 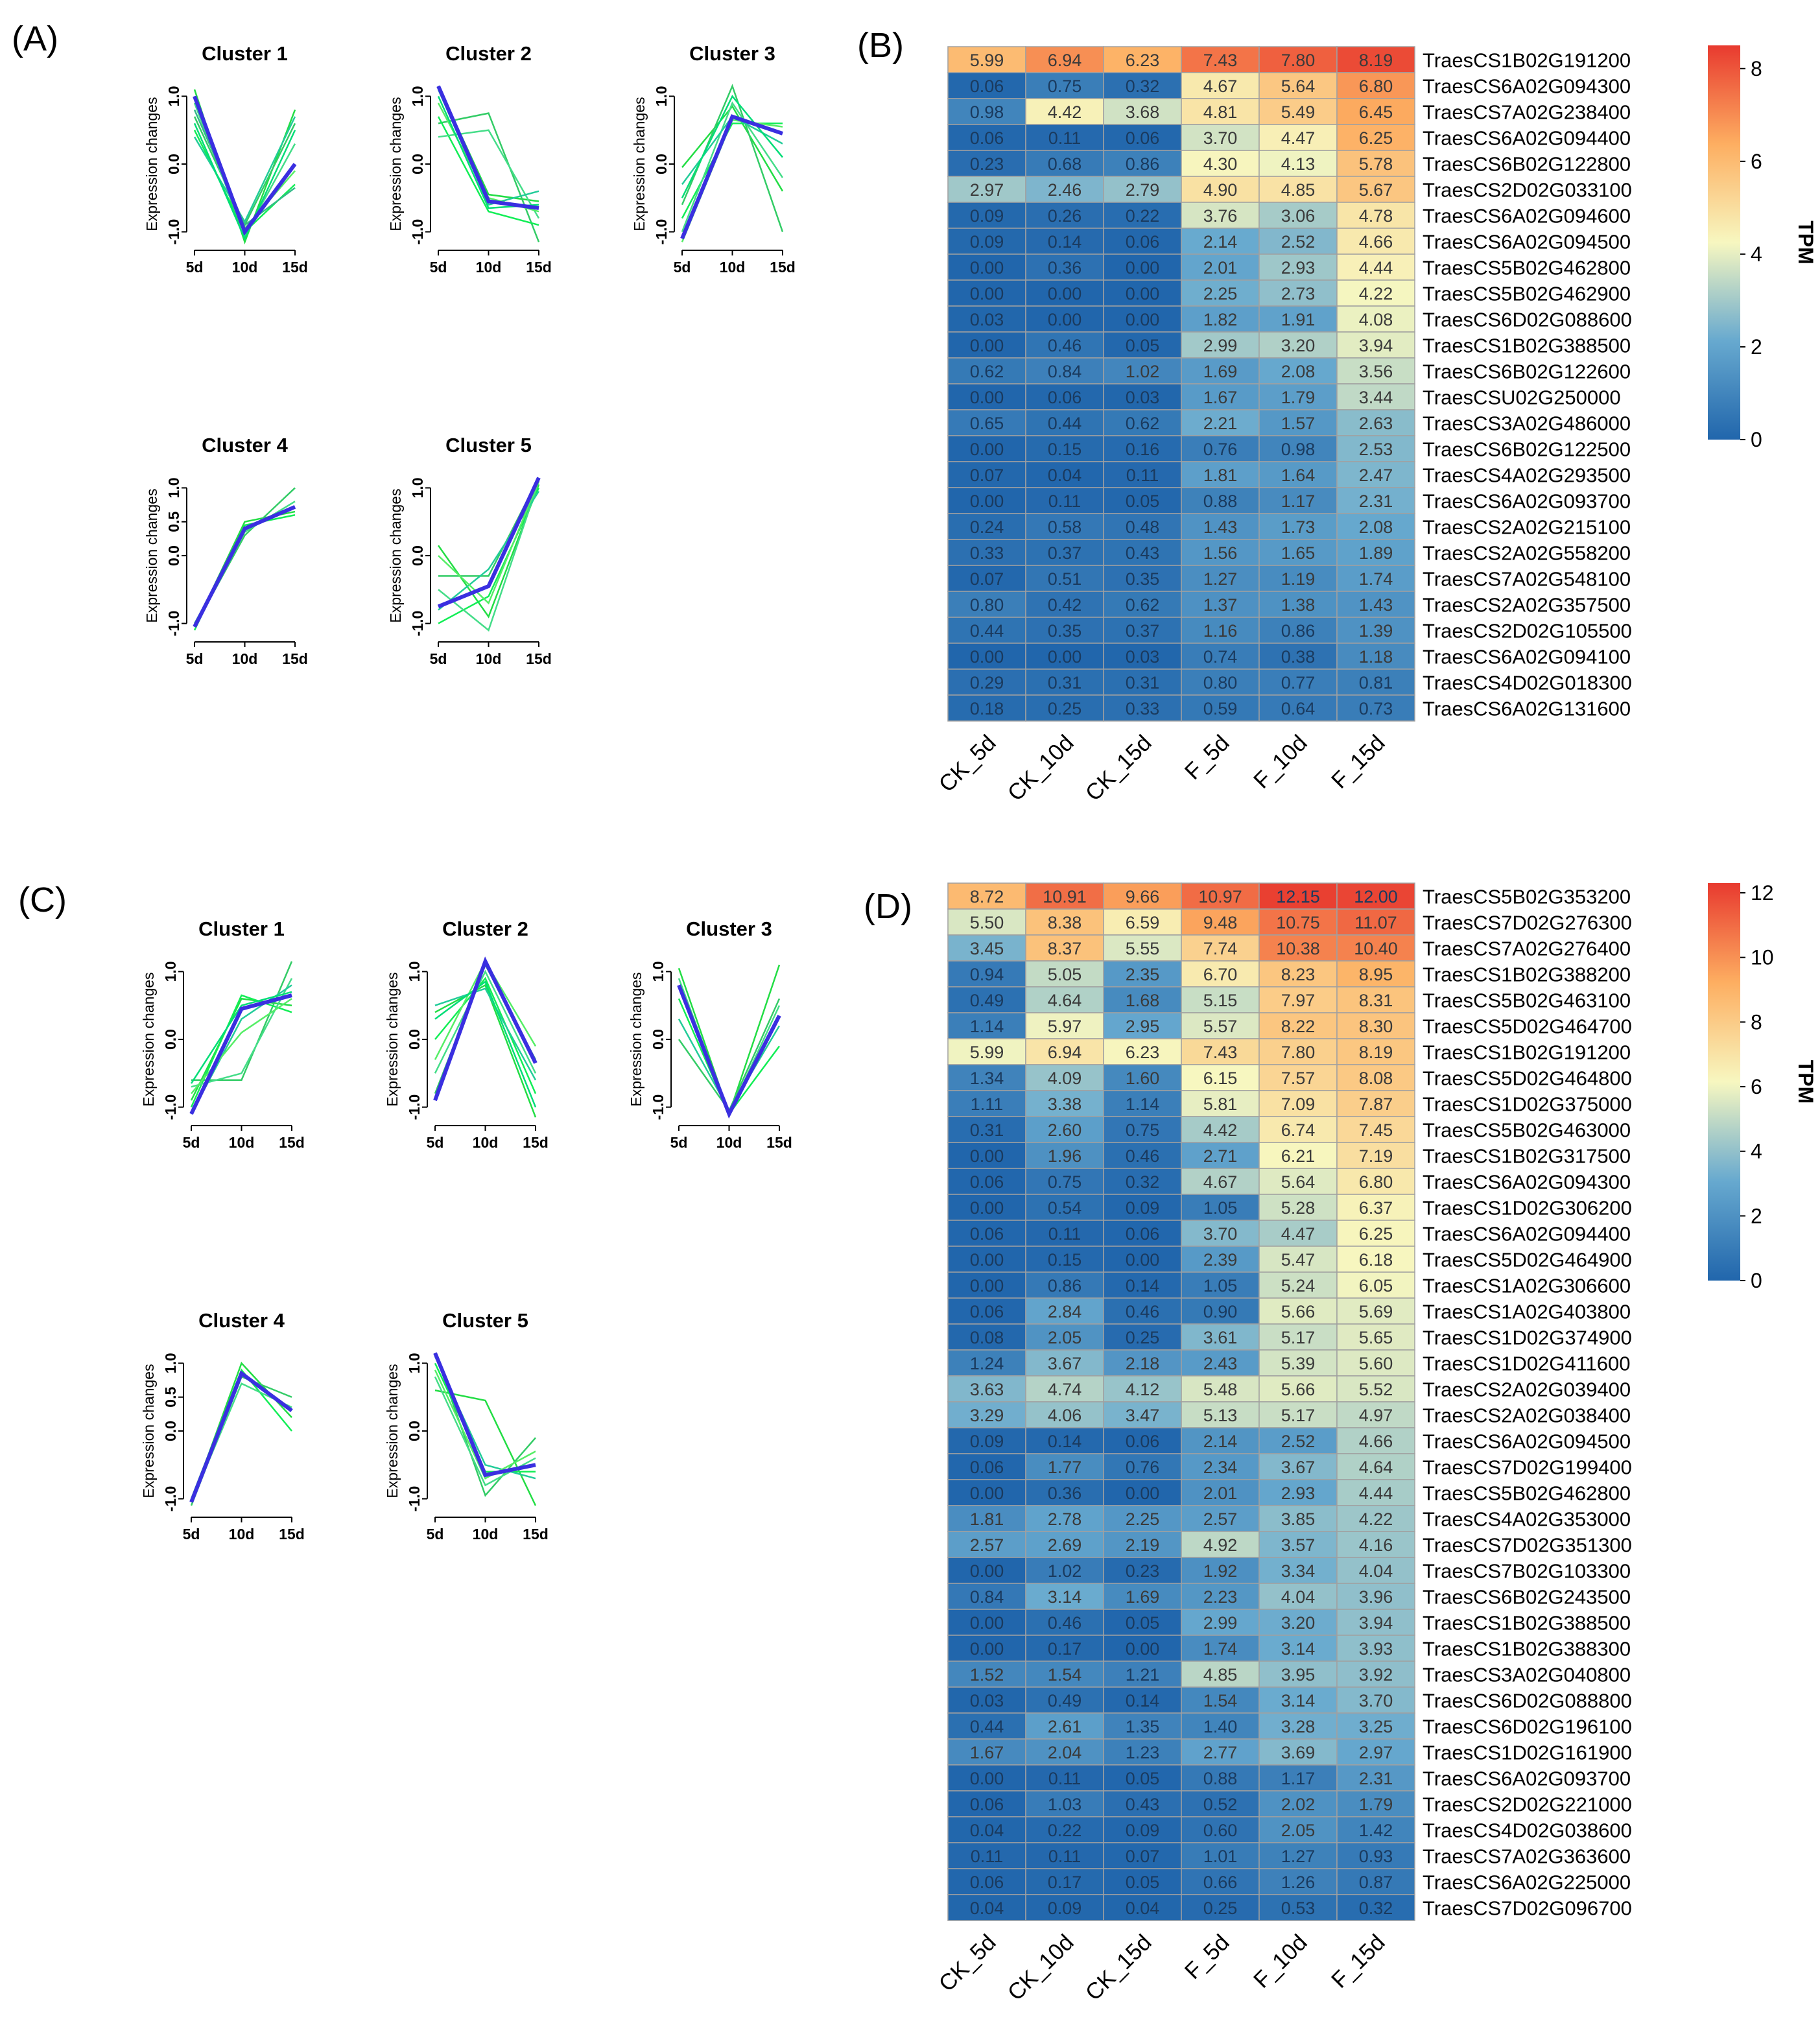 What do you see at coordinates (1376, 682) in the screenshot?
I see `heatmap-cell-value: 0.81` at bounding box center [1376, 682].